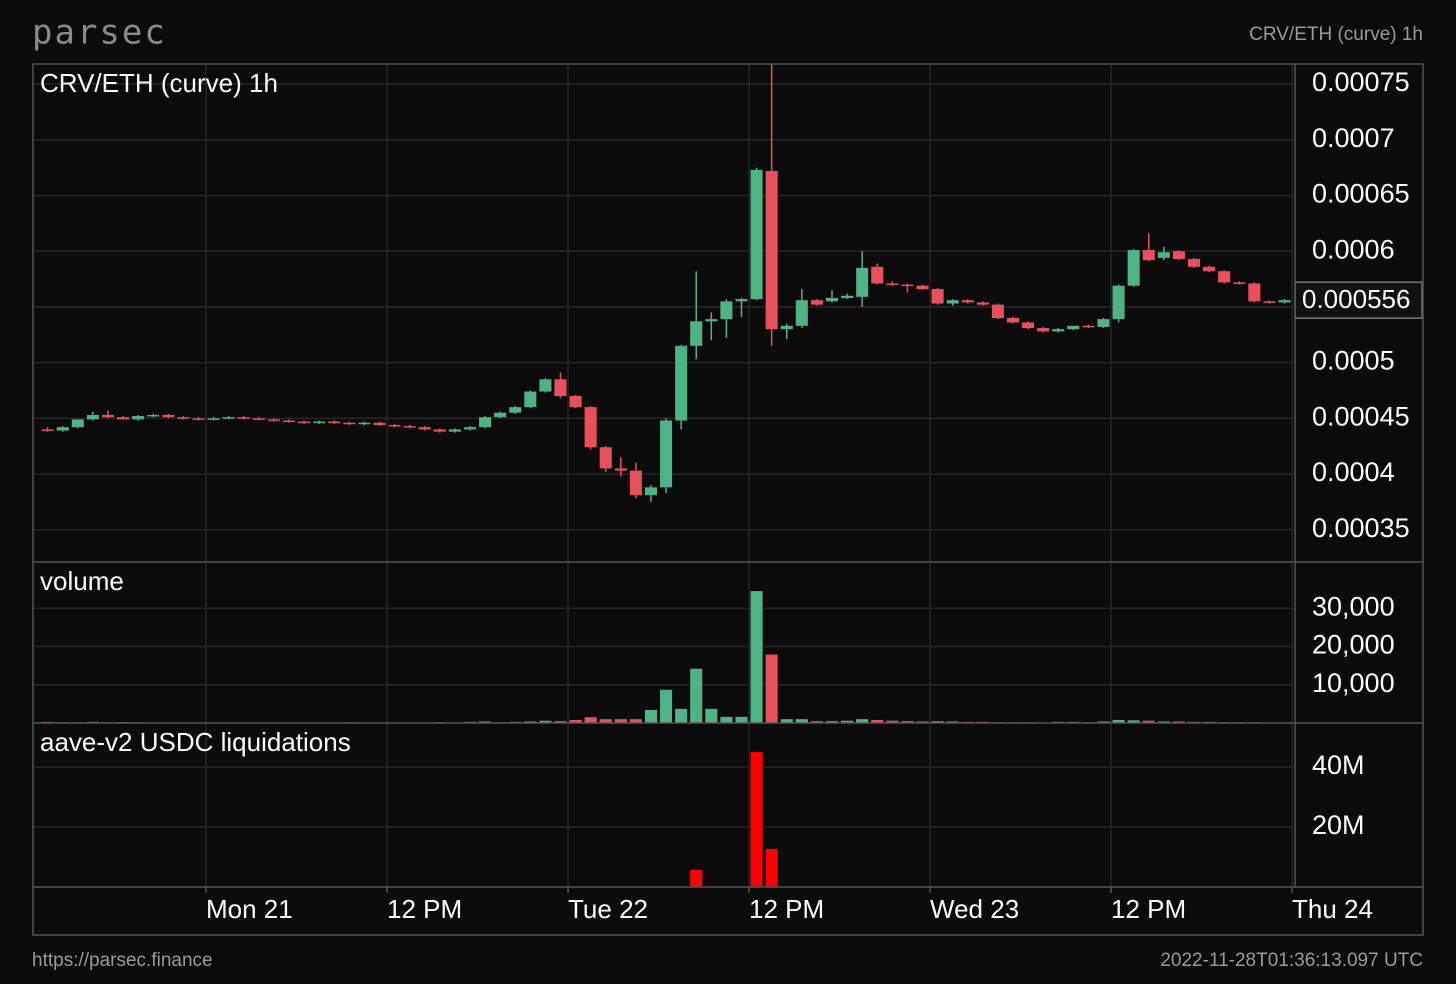 The width and height of the screenshot is (1456, 984). I want to click on last-price-label: 0.000556, so click(1356, 299).